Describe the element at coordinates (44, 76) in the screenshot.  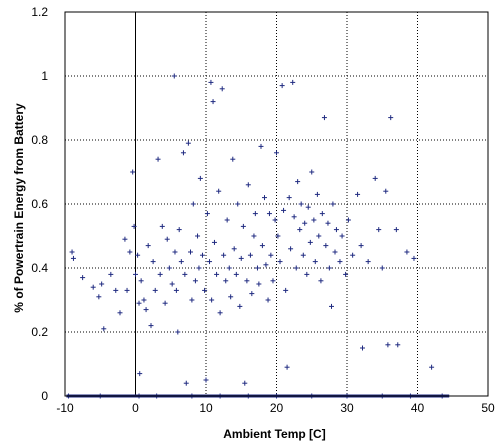
I see `y-tick-label: 1` at that location.